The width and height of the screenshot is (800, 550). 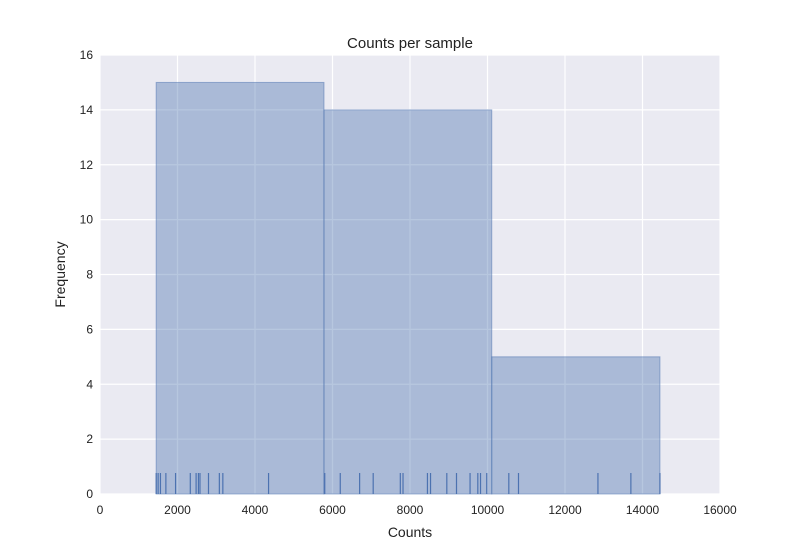 I want to click on rug-marks, so click(x=408, y=483).